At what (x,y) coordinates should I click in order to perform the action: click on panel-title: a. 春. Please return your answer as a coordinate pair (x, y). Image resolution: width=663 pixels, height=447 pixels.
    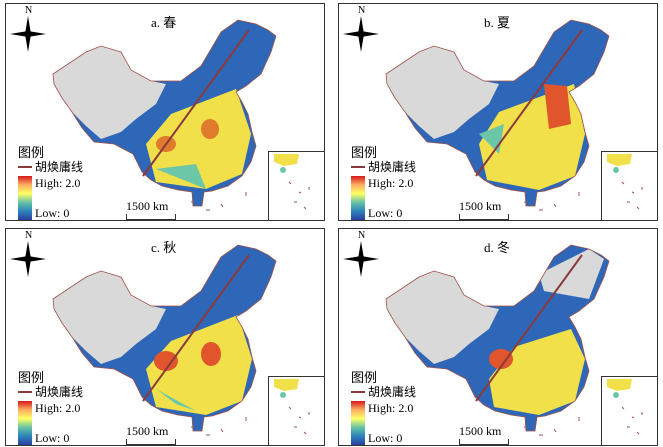
    Looking at the image, I should click on (164, 22).